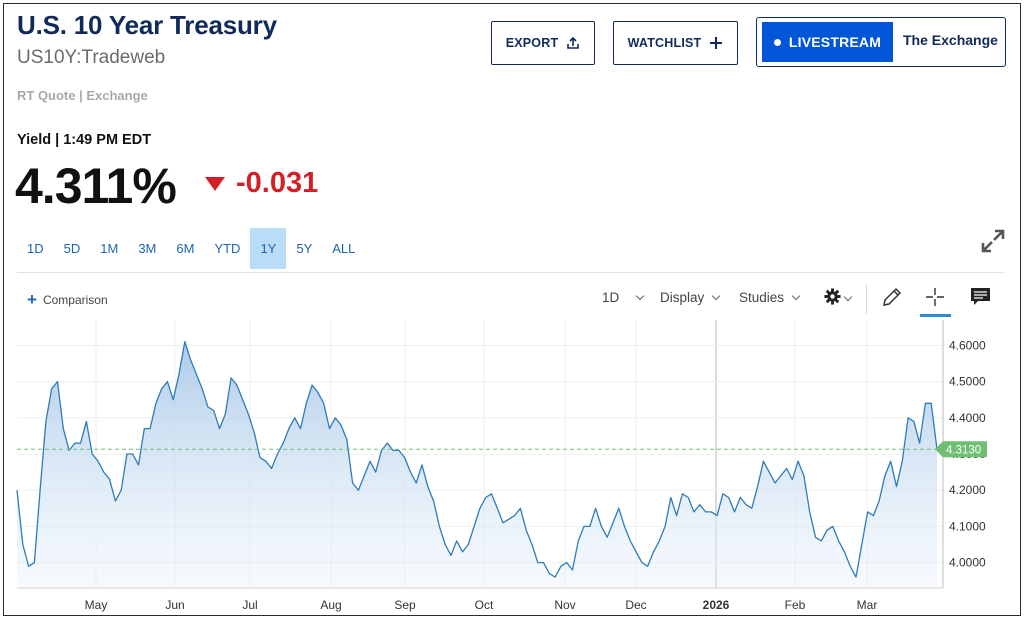 The image size is (1024, 619). Describe the element at coordinates (511, 272) in the screenshot. I see `divider` at that location.